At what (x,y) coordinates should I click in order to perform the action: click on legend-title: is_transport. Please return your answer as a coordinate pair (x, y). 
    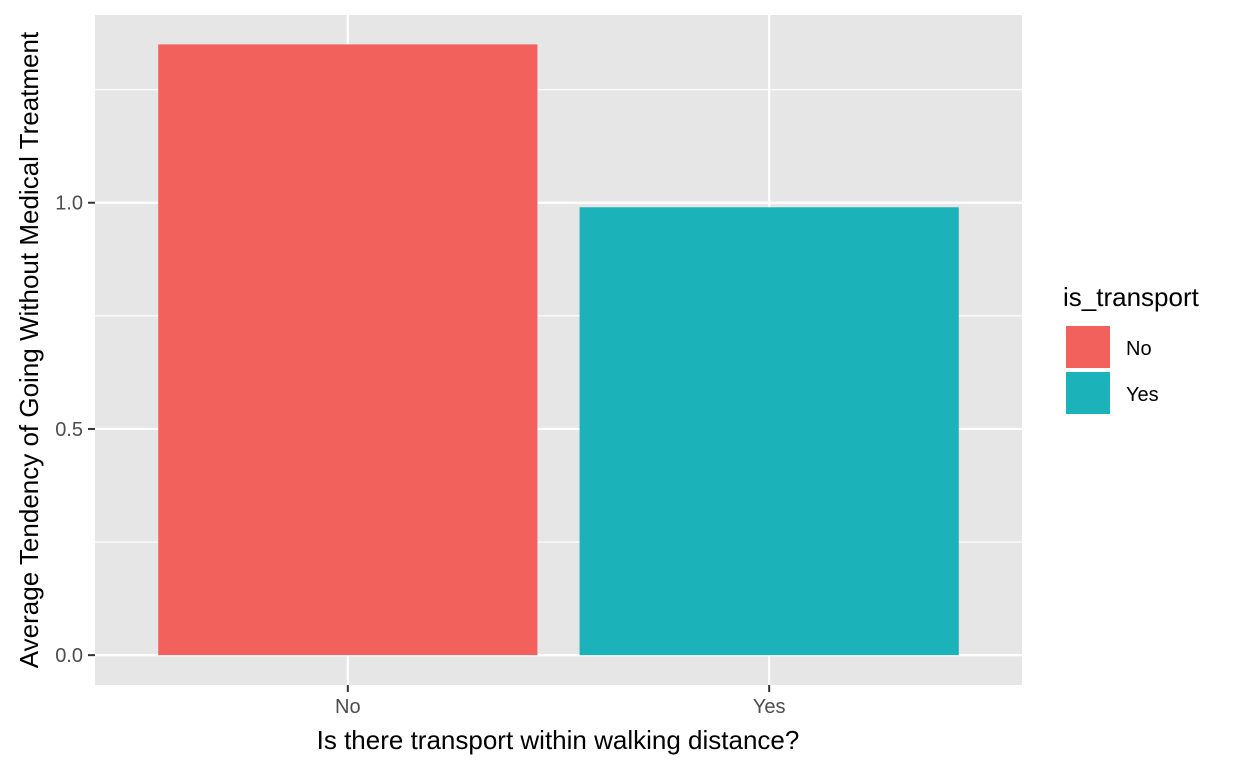
    Looking at the image, I should click on (1131, 297).